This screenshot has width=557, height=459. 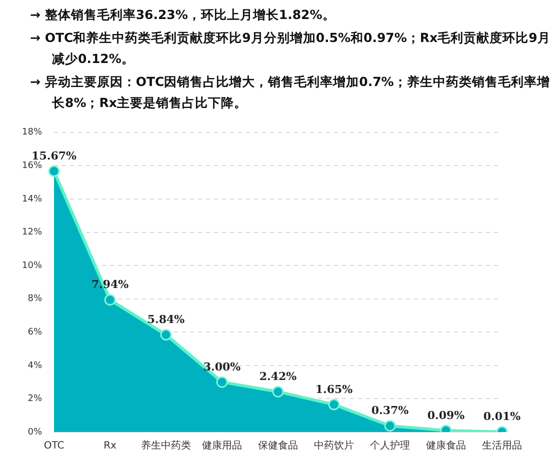 What do you see at coordinates (502, 446) in the screenshot?
I see `x-tick-label: 生活用品` at bounding box center [502, 446].